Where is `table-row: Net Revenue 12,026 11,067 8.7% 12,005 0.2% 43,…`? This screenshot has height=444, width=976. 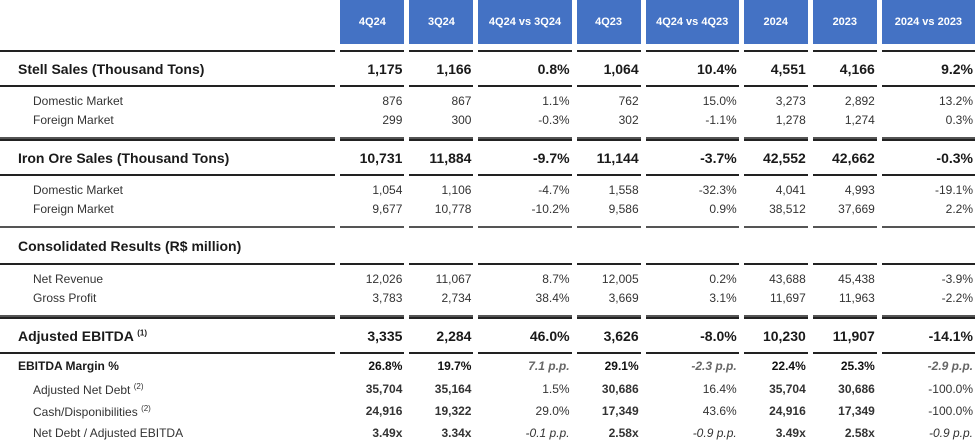
table-row: Net Revenue 12,026 11,067 8.7% 12,005 0.2% 43,… is located at coordinates (487, 276).